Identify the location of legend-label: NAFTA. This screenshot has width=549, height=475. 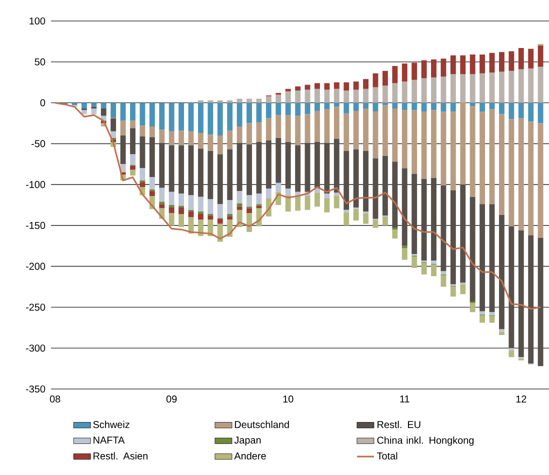
(109, 440).